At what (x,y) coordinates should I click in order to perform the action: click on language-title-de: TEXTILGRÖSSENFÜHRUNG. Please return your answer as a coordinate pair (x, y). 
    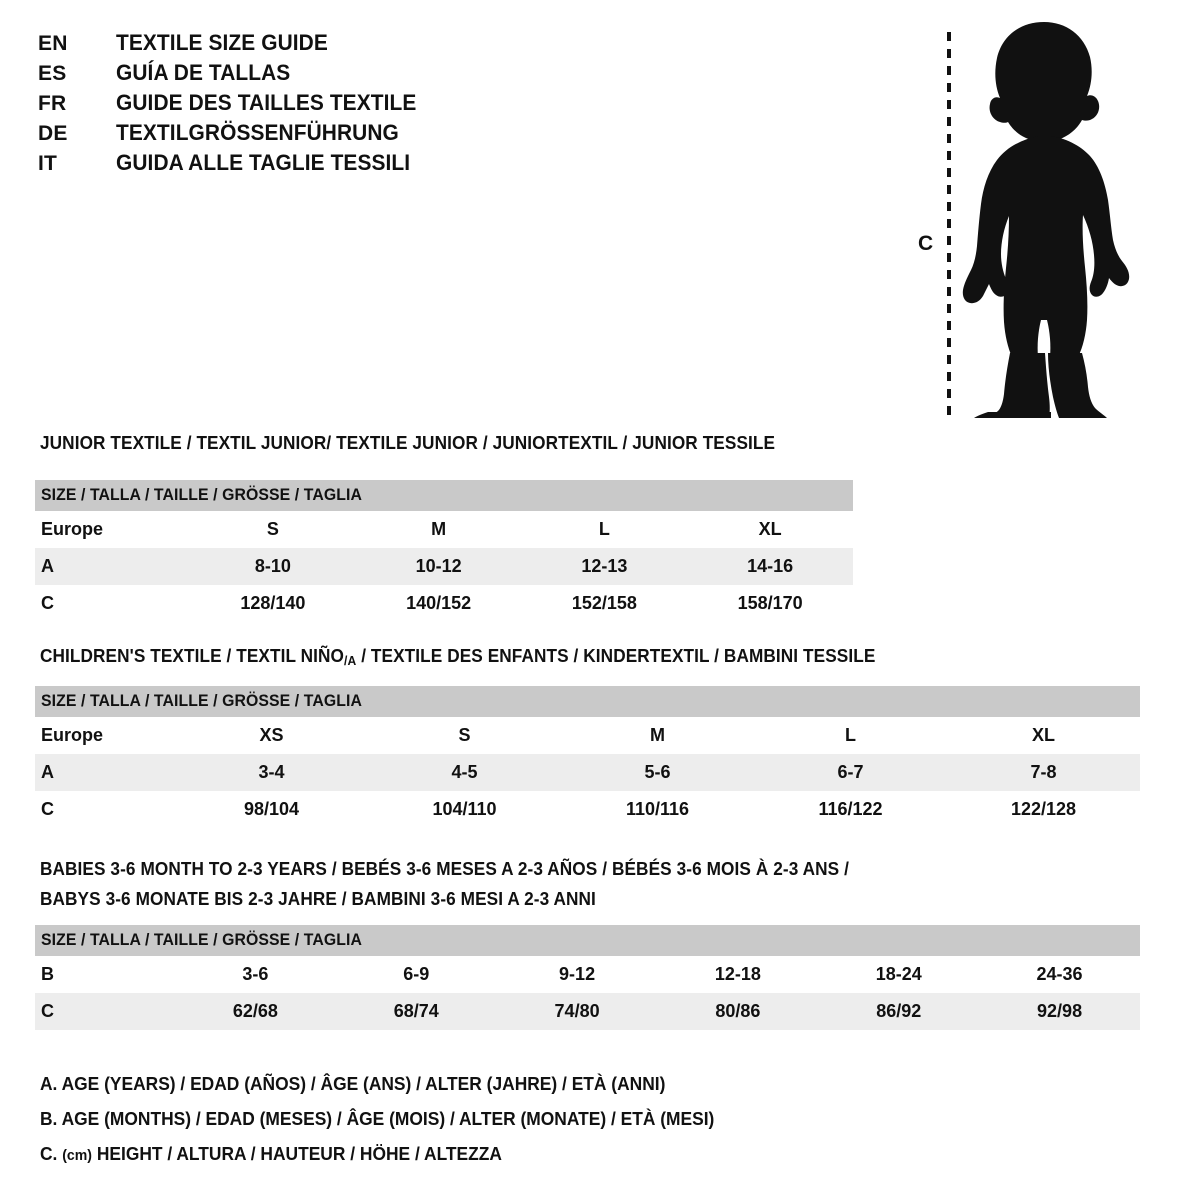
    Looking at the image, I should click on (257, 132).